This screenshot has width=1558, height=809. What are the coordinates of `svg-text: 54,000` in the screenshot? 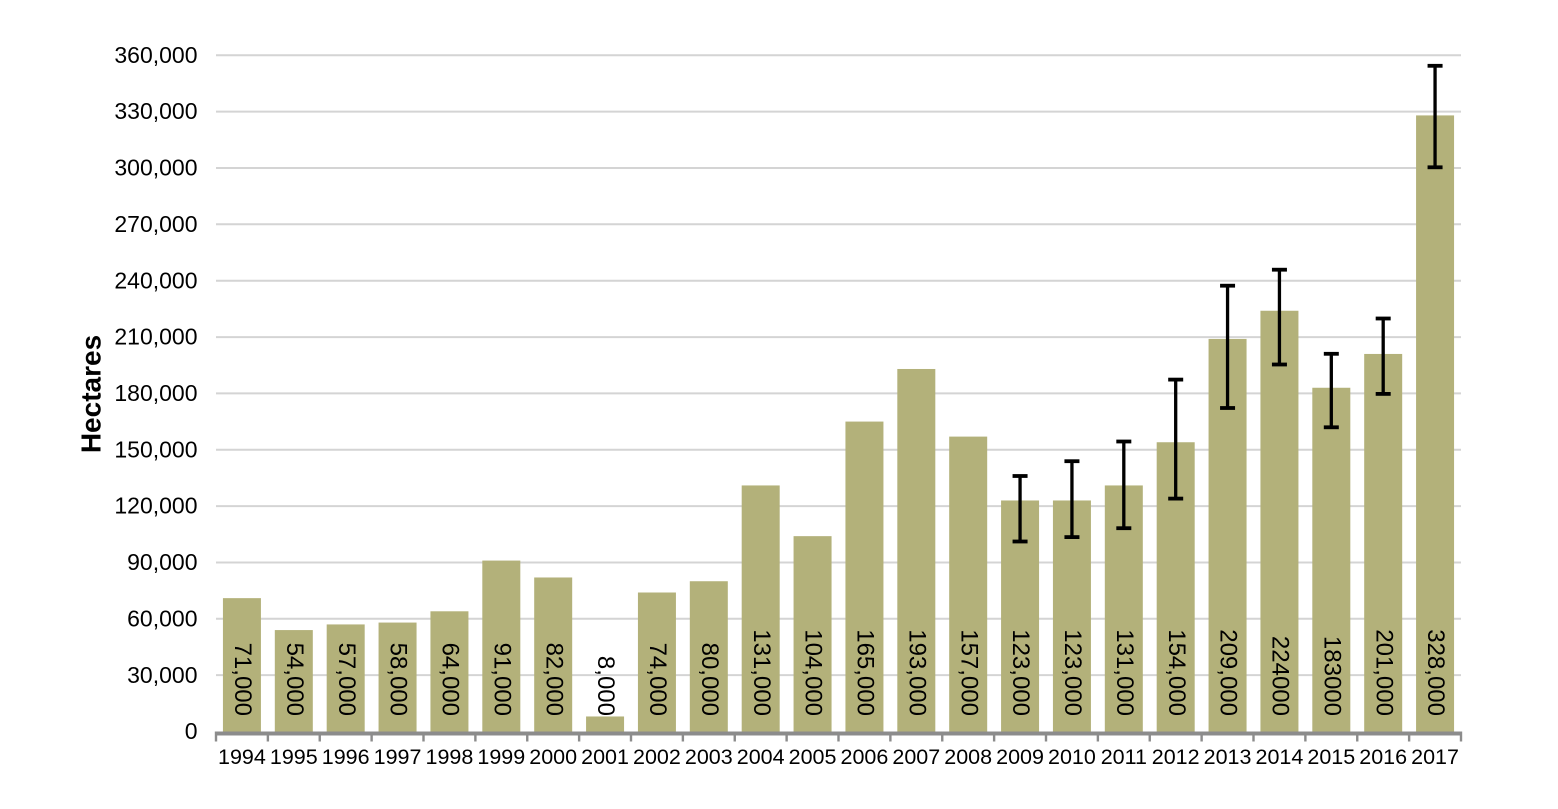 It's located at (294, 679).